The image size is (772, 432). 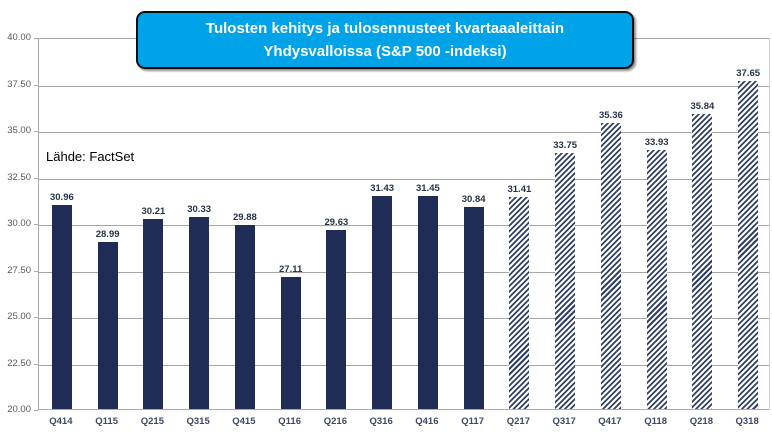 I want to click on bar-Q318, so click(x=748, y=244).